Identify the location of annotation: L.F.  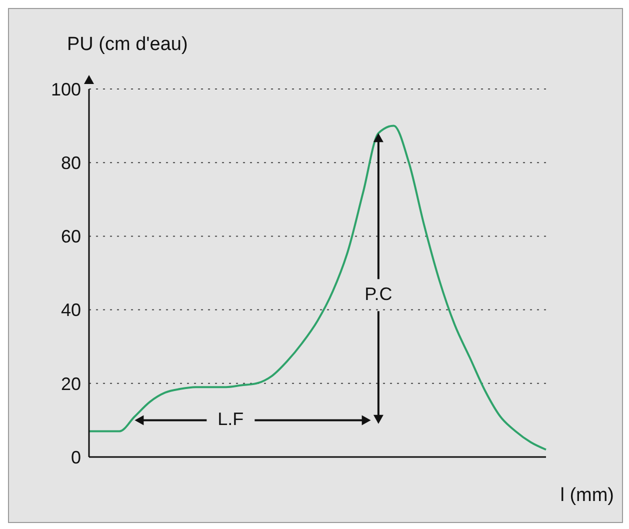
(231, 418).